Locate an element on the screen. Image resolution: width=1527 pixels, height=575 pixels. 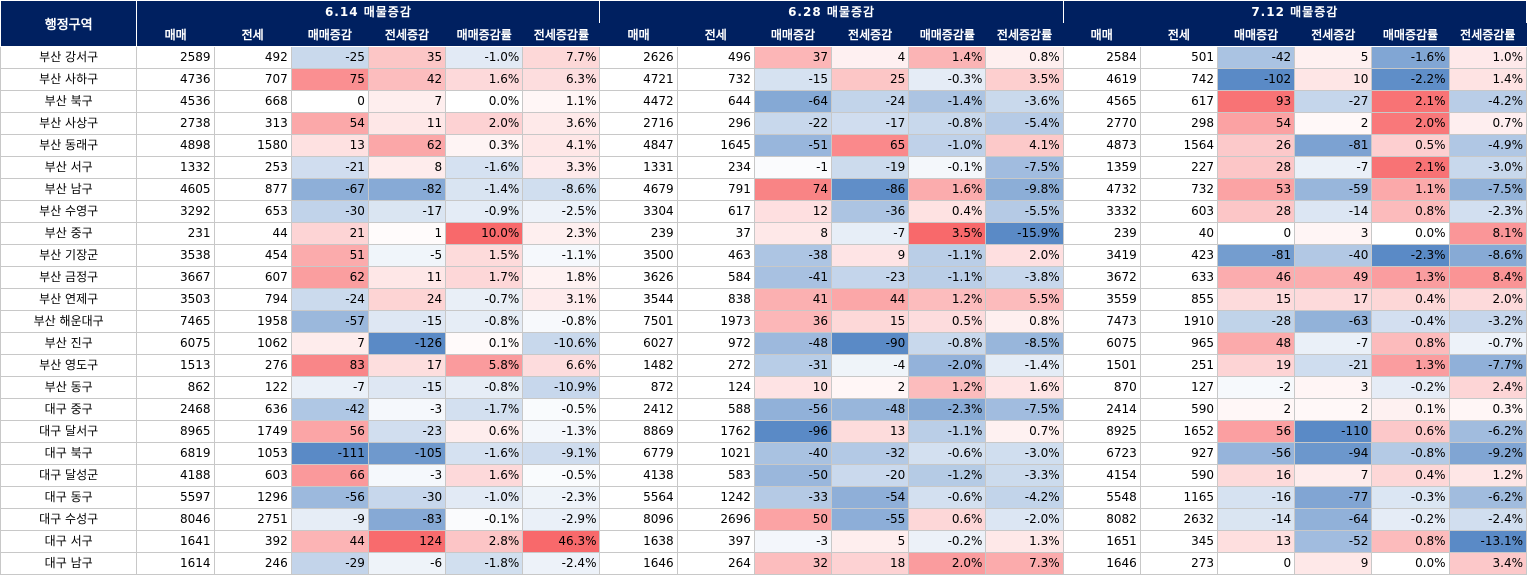
data-cell: -90 is located at coordinates (870, 343).